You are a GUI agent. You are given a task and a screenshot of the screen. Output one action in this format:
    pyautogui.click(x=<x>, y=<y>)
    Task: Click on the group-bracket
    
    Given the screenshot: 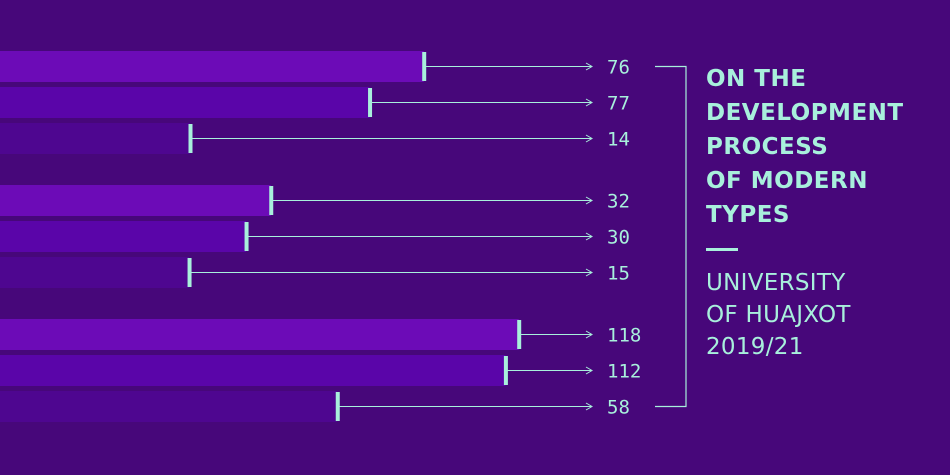 What is the action you would take?
    pyautogui.click(x=671, y=236)
    